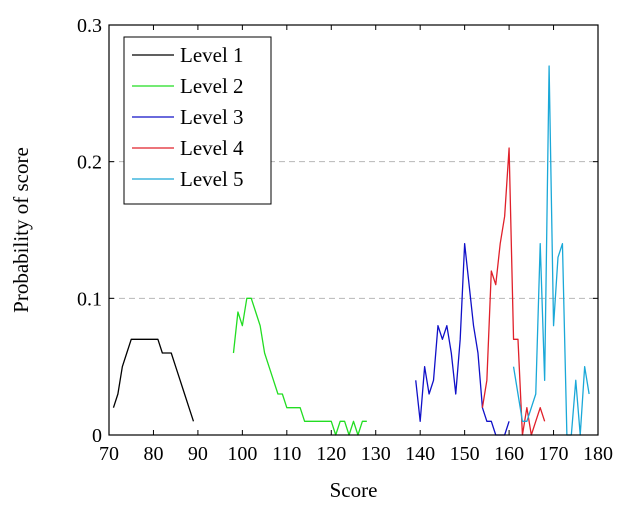 Image resolution: width=622 pixels, height=505 pixels. What do you see at coordinates (242, 454) in the screenshot?
I see `x-tick-label: 100` at bounding box center [242, 454].